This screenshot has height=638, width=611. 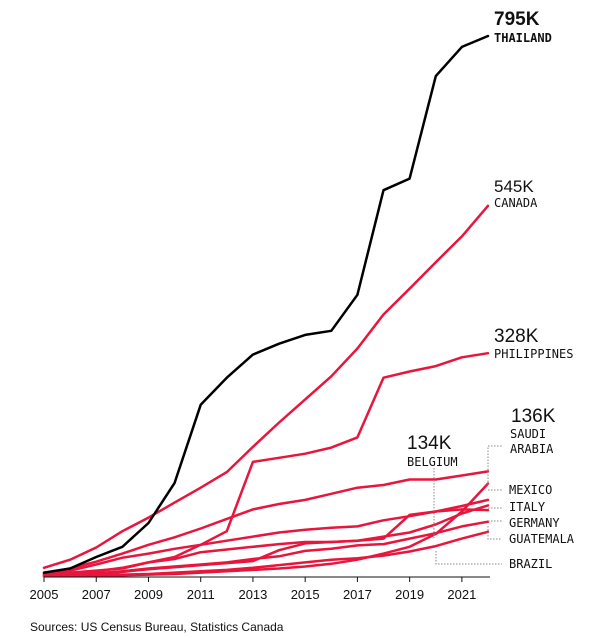 I want to click on x-tick-label-2017: 2017, so click(x=357, y=594).